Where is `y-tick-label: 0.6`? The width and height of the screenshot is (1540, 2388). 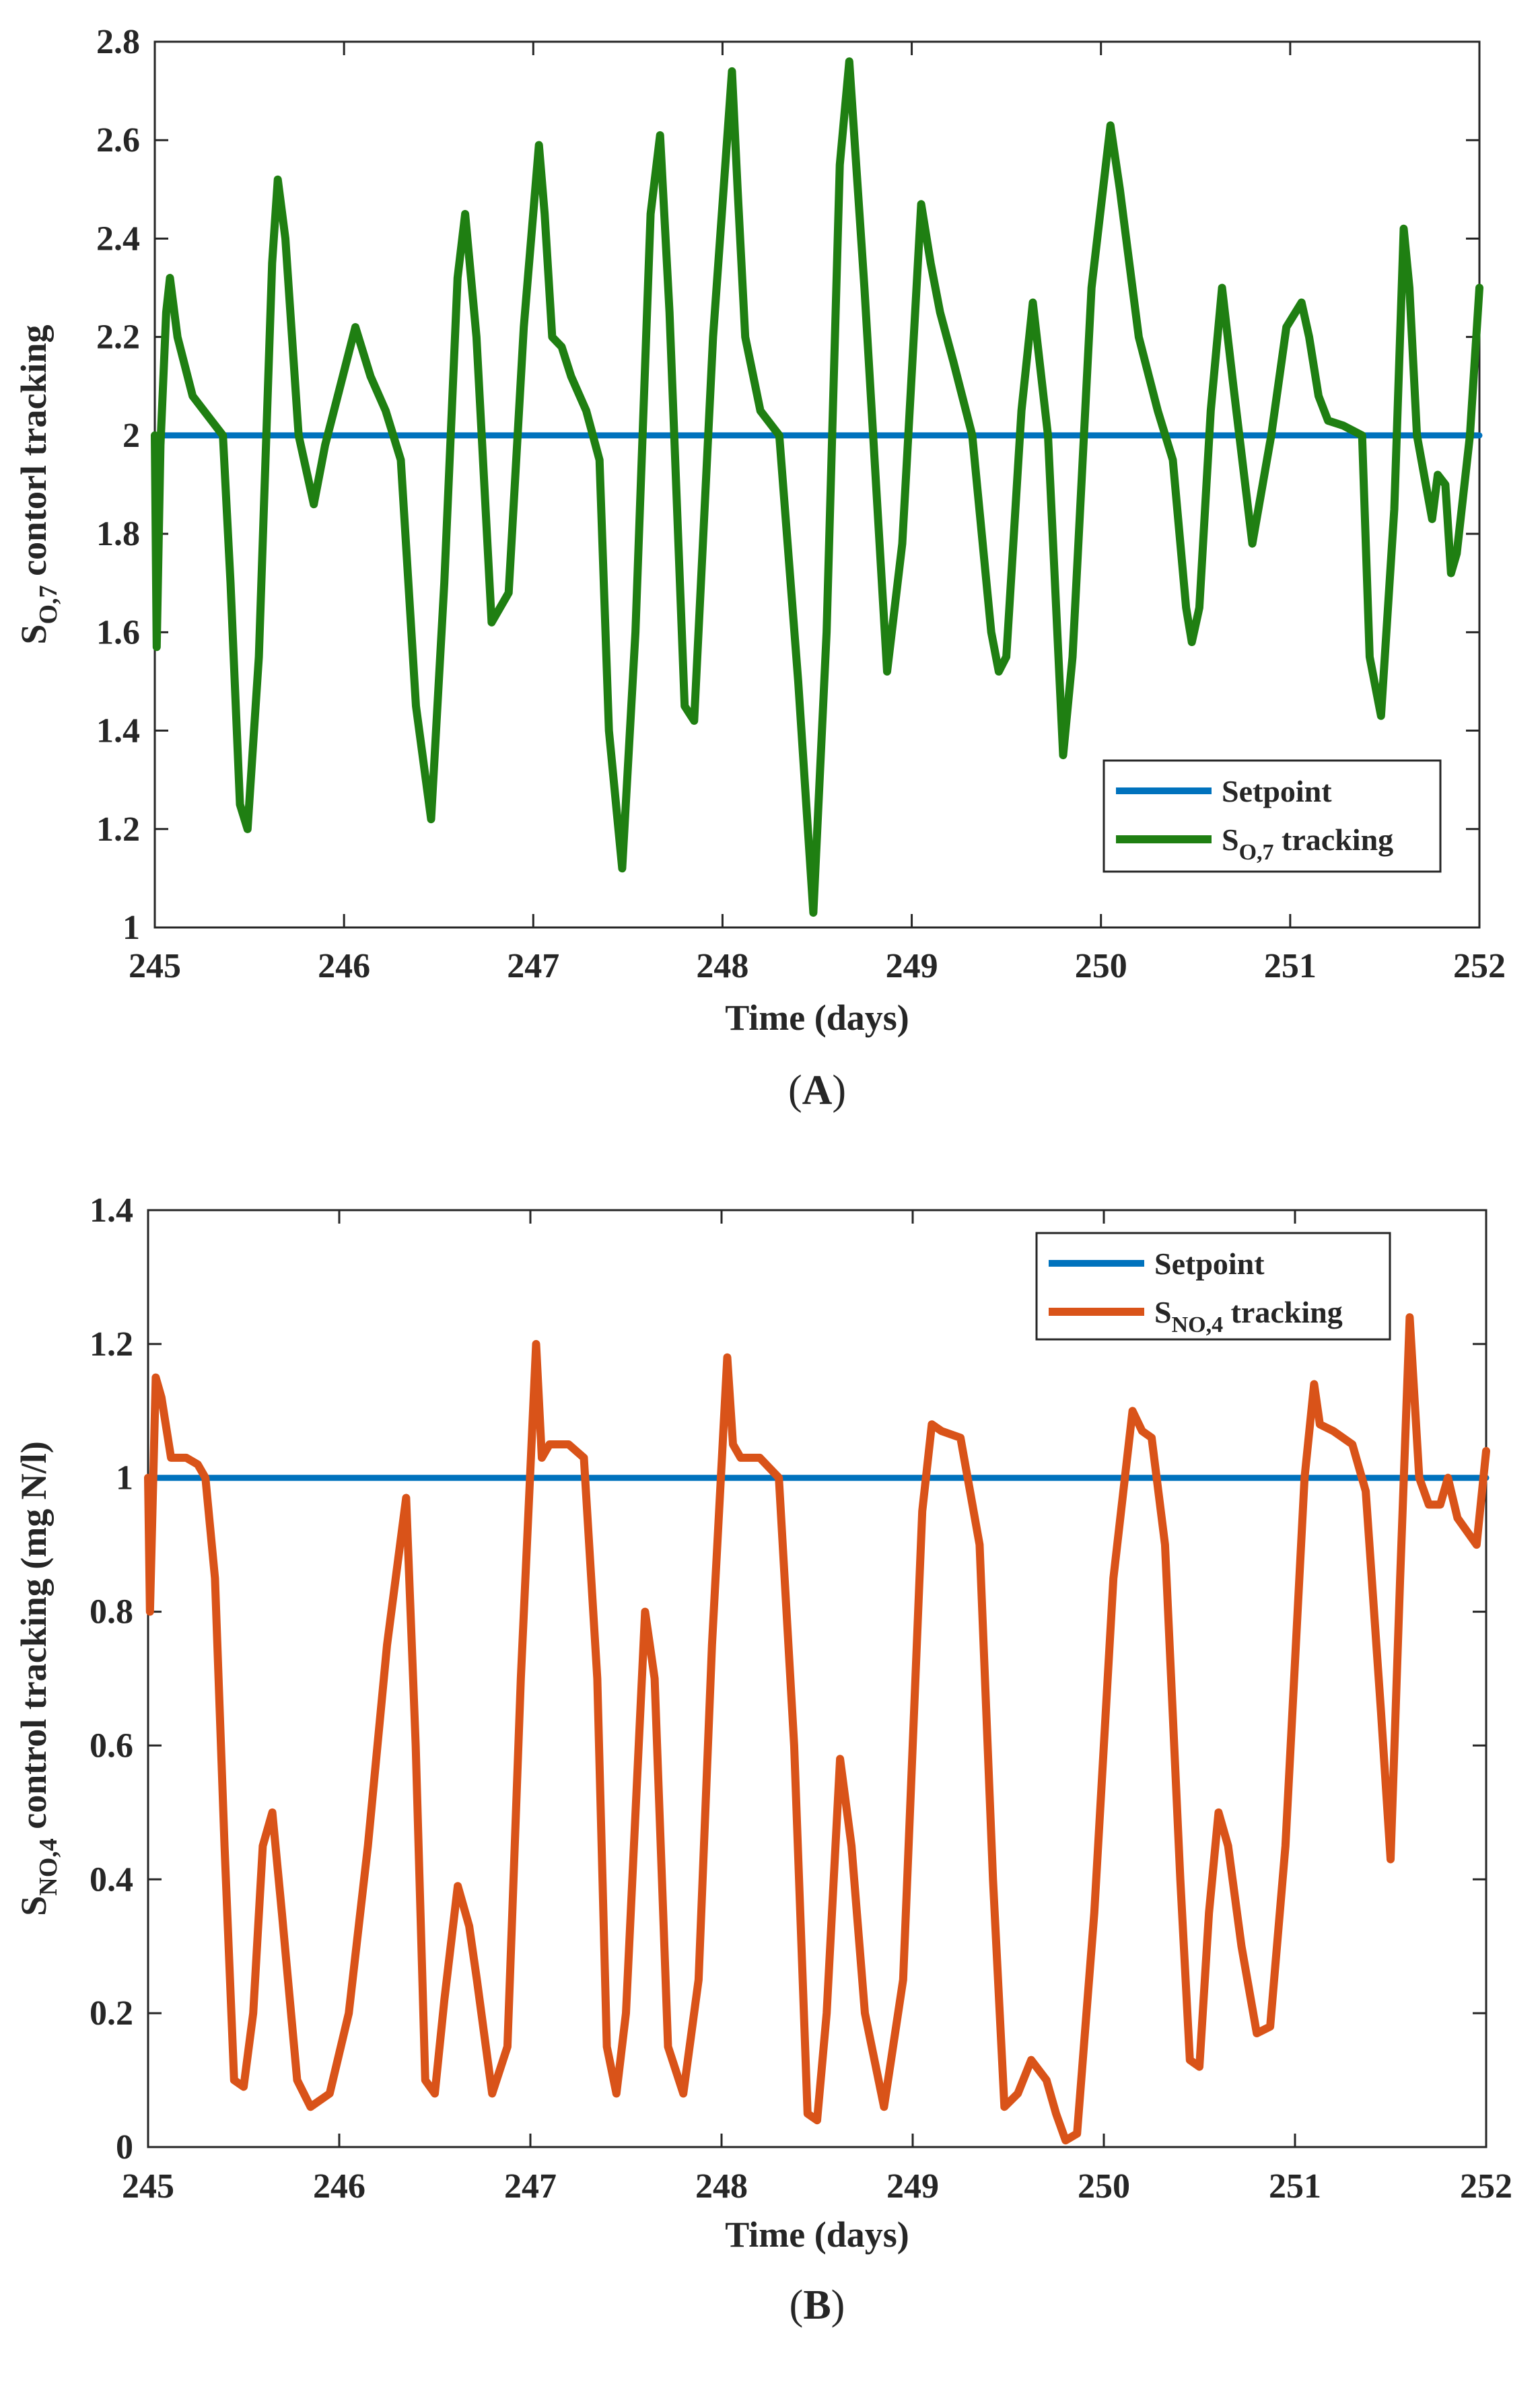 y-tick-label: 0.6 is located at coordinates (112, 1745).